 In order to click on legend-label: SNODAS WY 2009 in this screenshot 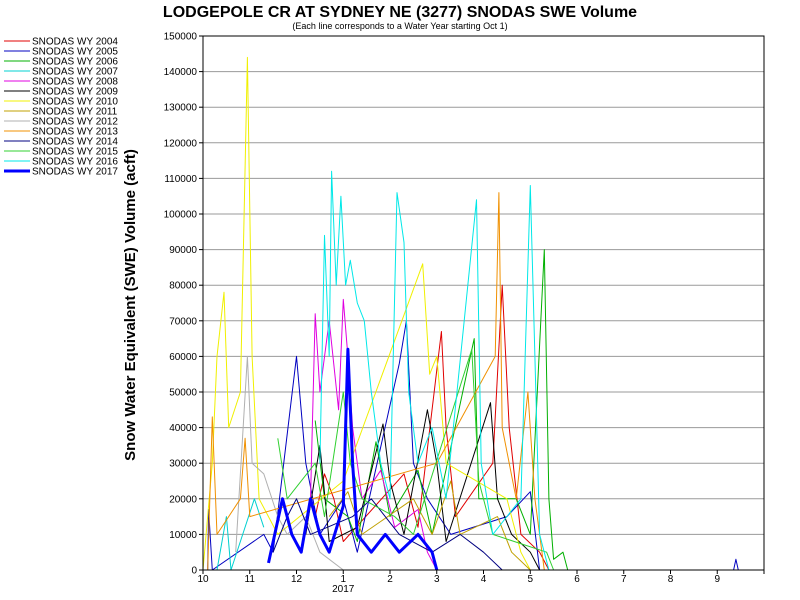, I will do `click(75, 92)`.